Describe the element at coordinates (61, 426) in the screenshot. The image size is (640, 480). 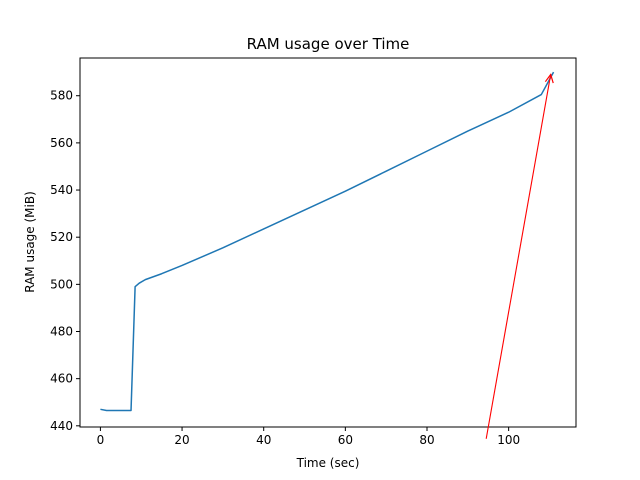
I see `y-tick-label: 440` at that location.